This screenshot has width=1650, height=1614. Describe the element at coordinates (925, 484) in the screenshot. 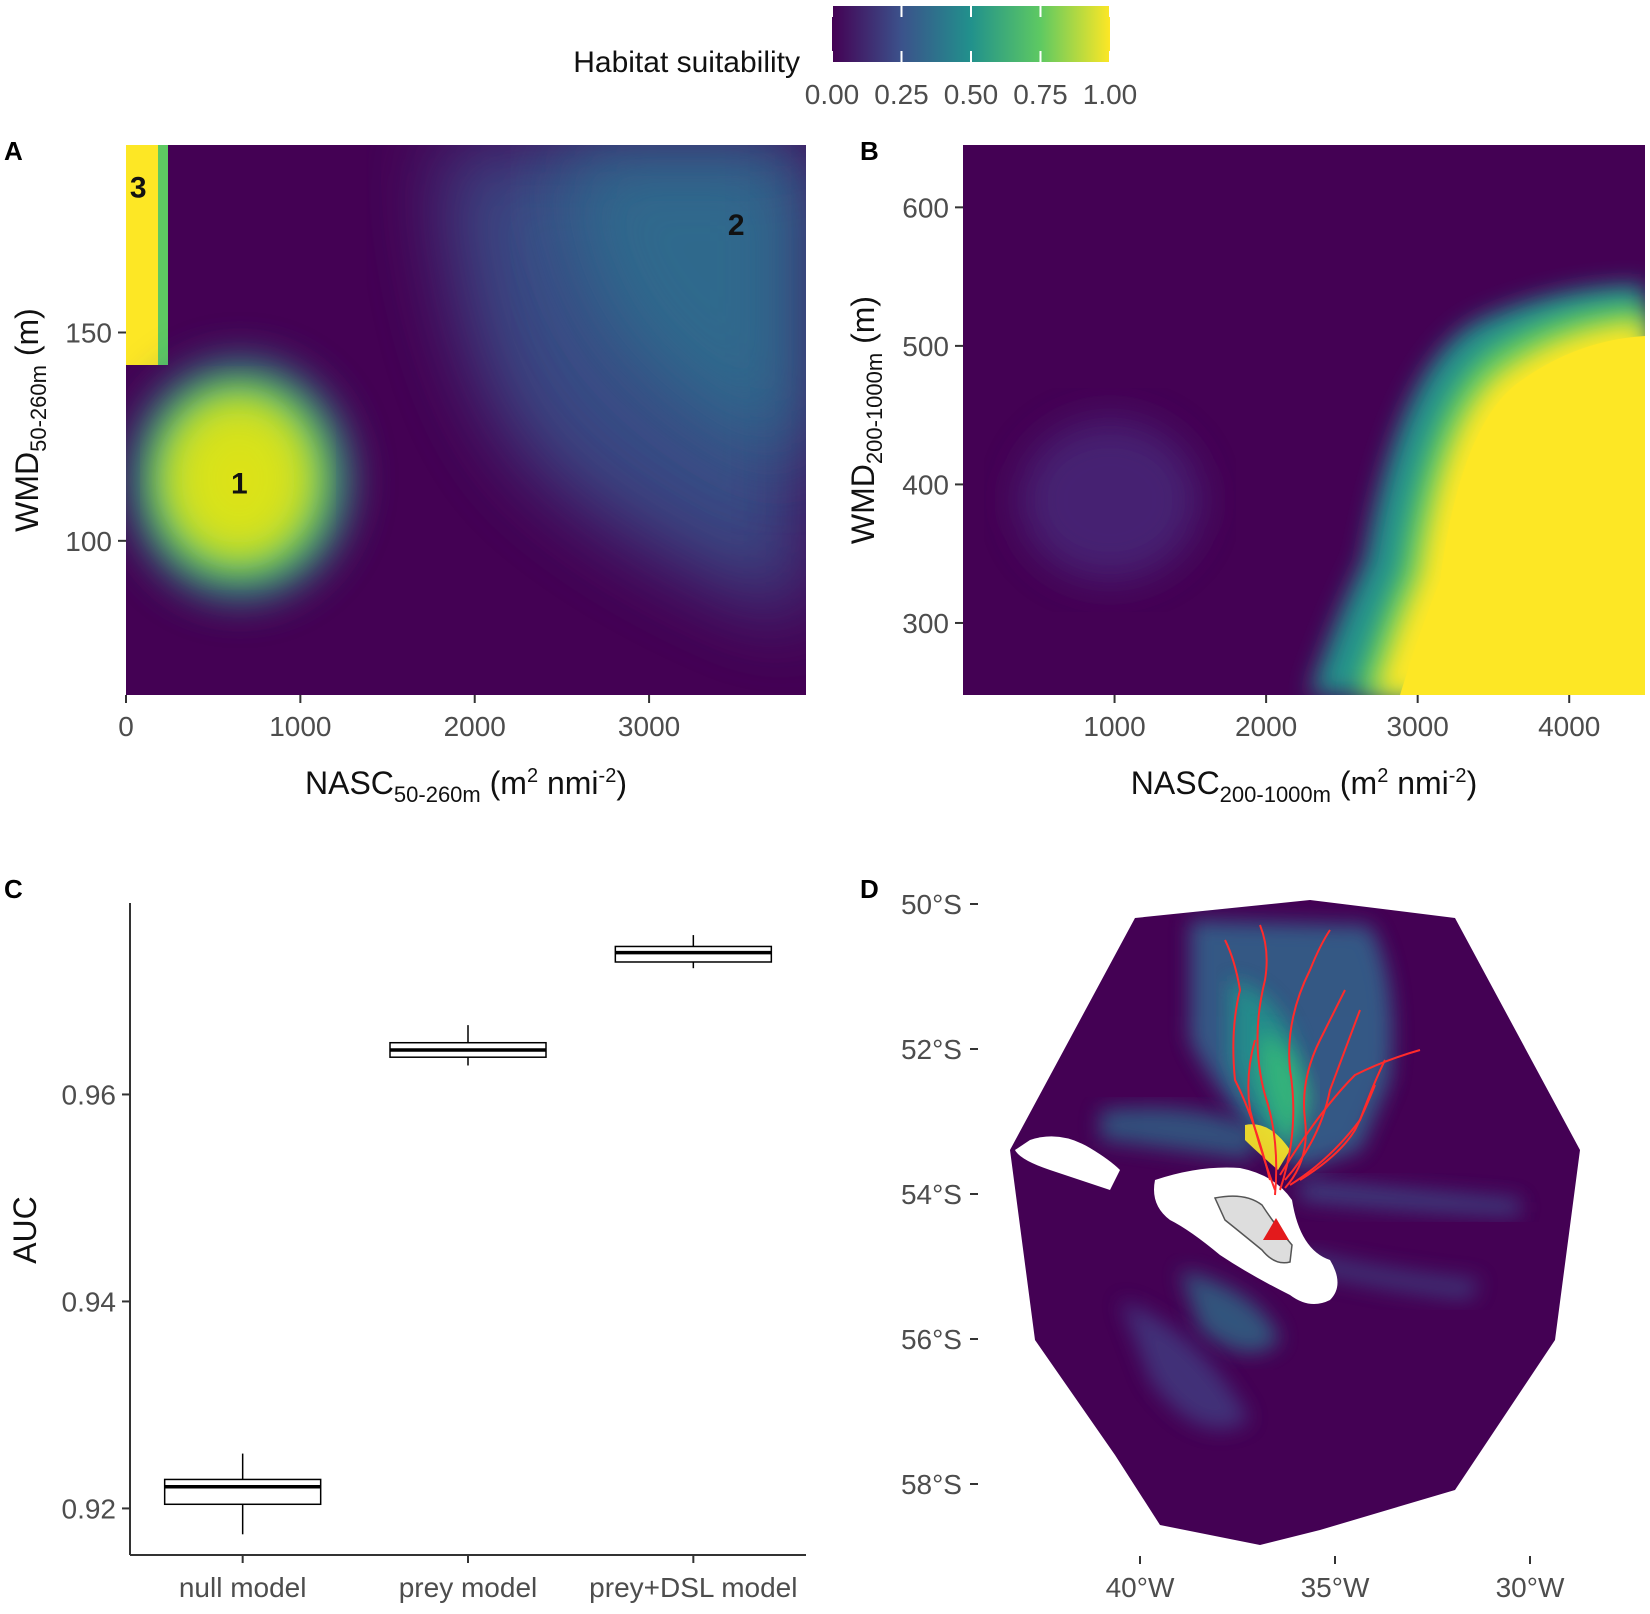

I see `y-tick-label: 400` at that location.